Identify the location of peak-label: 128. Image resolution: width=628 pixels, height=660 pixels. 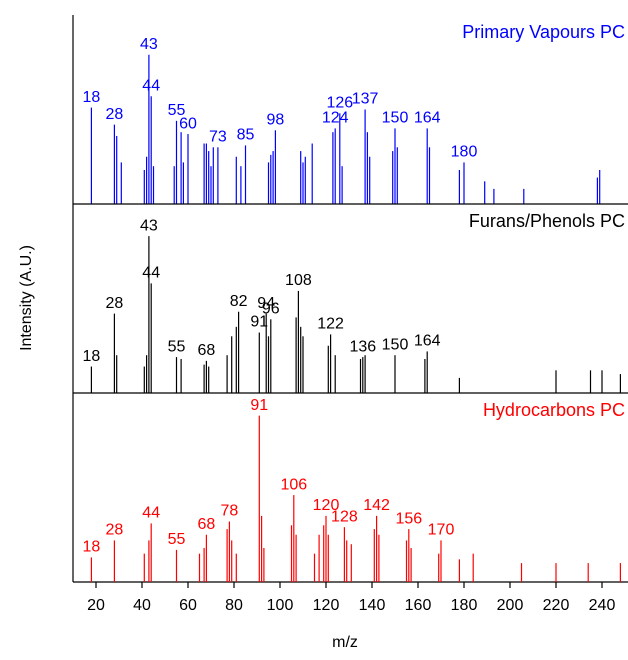
(344, 516).